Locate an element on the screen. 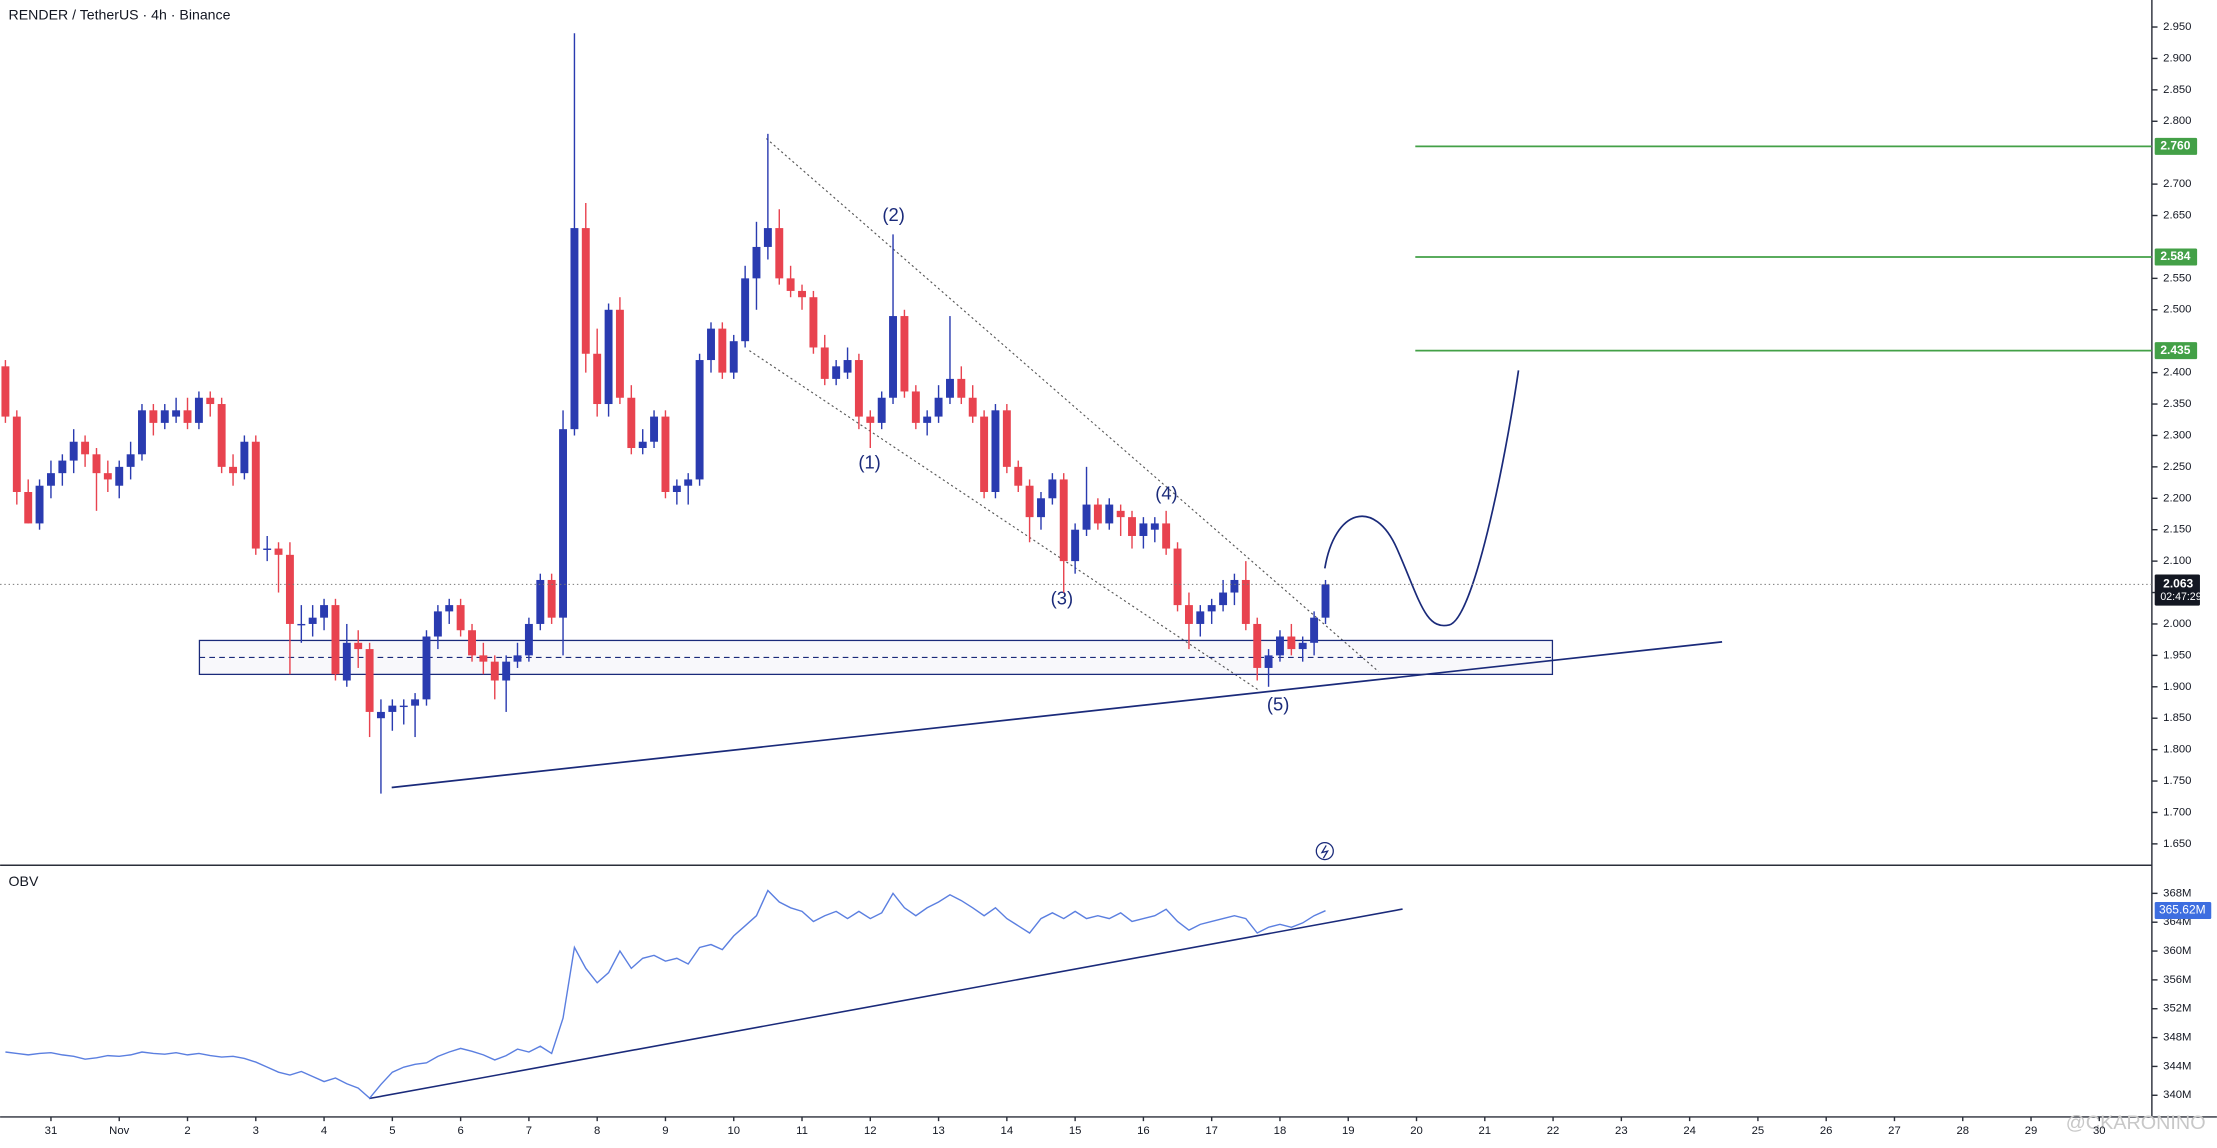 This screenshot has height=1148, width=2217. x-tick-label: 30 is located at coordinates (2099, 1131).